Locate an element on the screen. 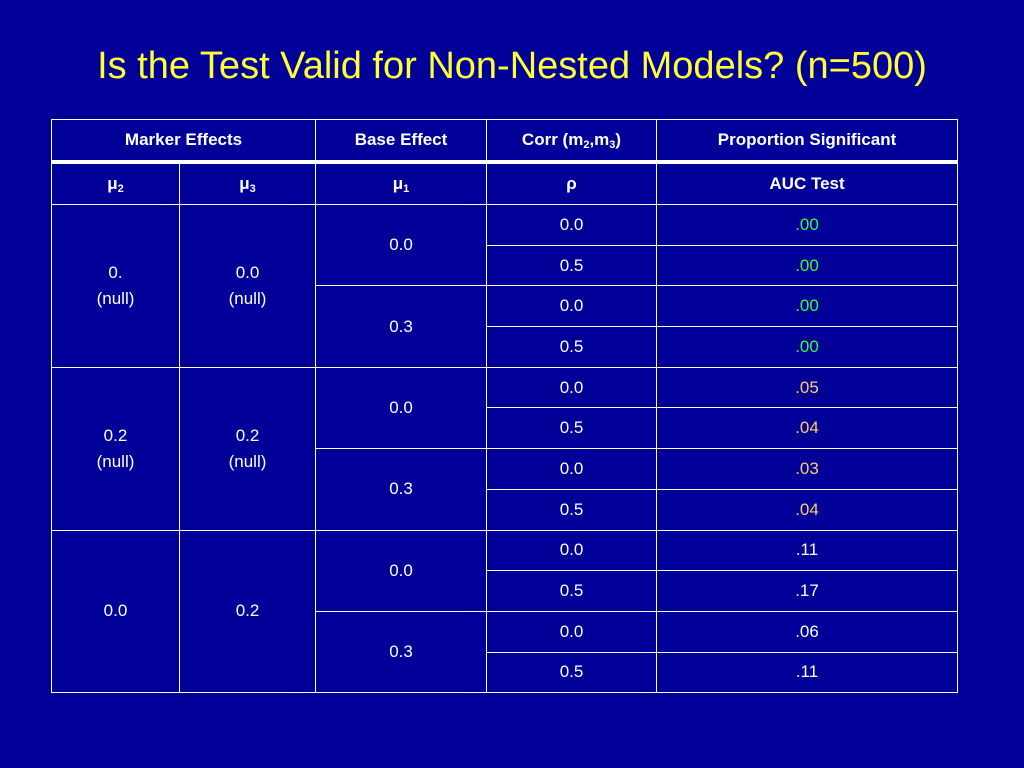 This screenshot has height=768, width=1024. auc-value-cell: .03 is located at coordinates (807, 469).